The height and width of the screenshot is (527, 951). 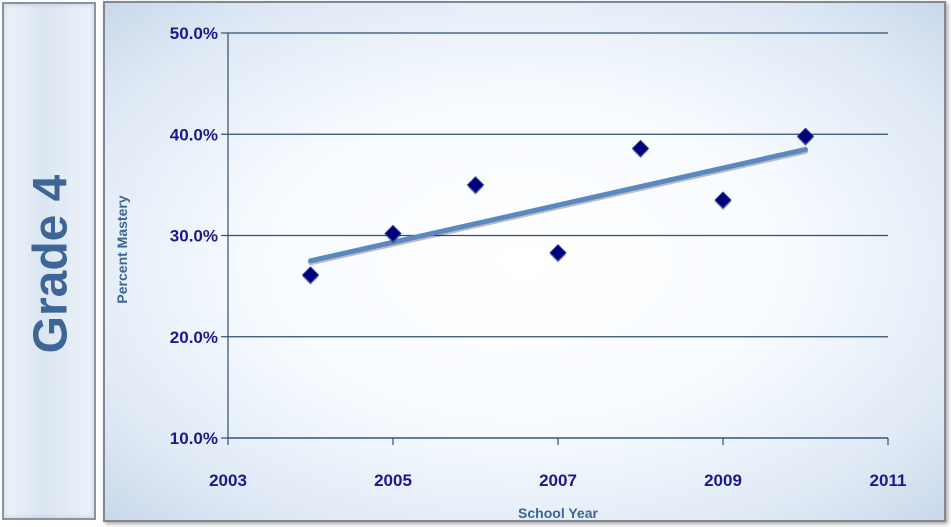 I want to click on x-tick-label-3: 2009, so click(x=723, y=480).